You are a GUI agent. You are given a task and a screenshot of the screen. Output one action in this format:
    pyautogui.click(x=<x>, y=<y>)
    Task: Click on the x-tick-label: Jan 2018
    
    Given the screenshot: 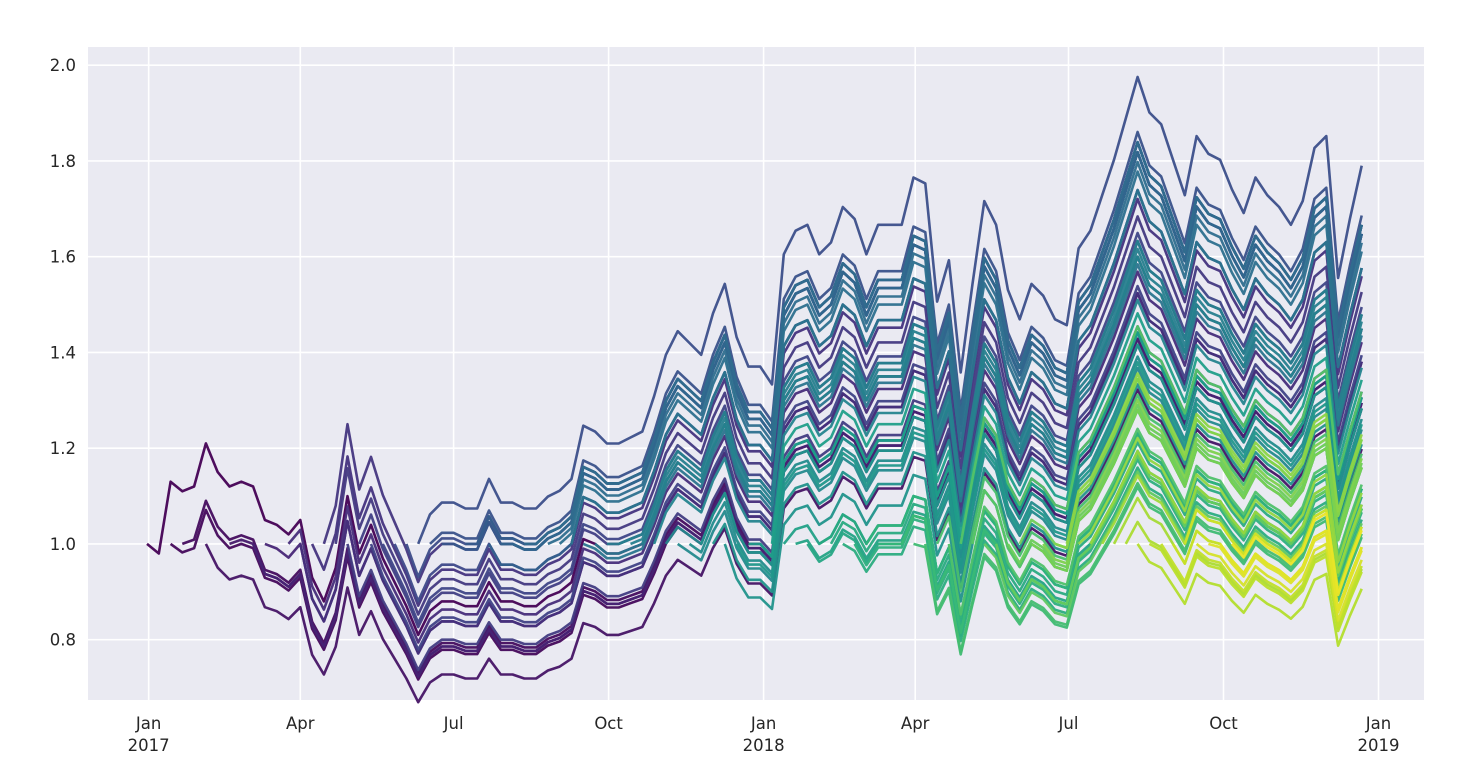 What is the action you would take?
    pyautogui.click(x=764, y=734)
    